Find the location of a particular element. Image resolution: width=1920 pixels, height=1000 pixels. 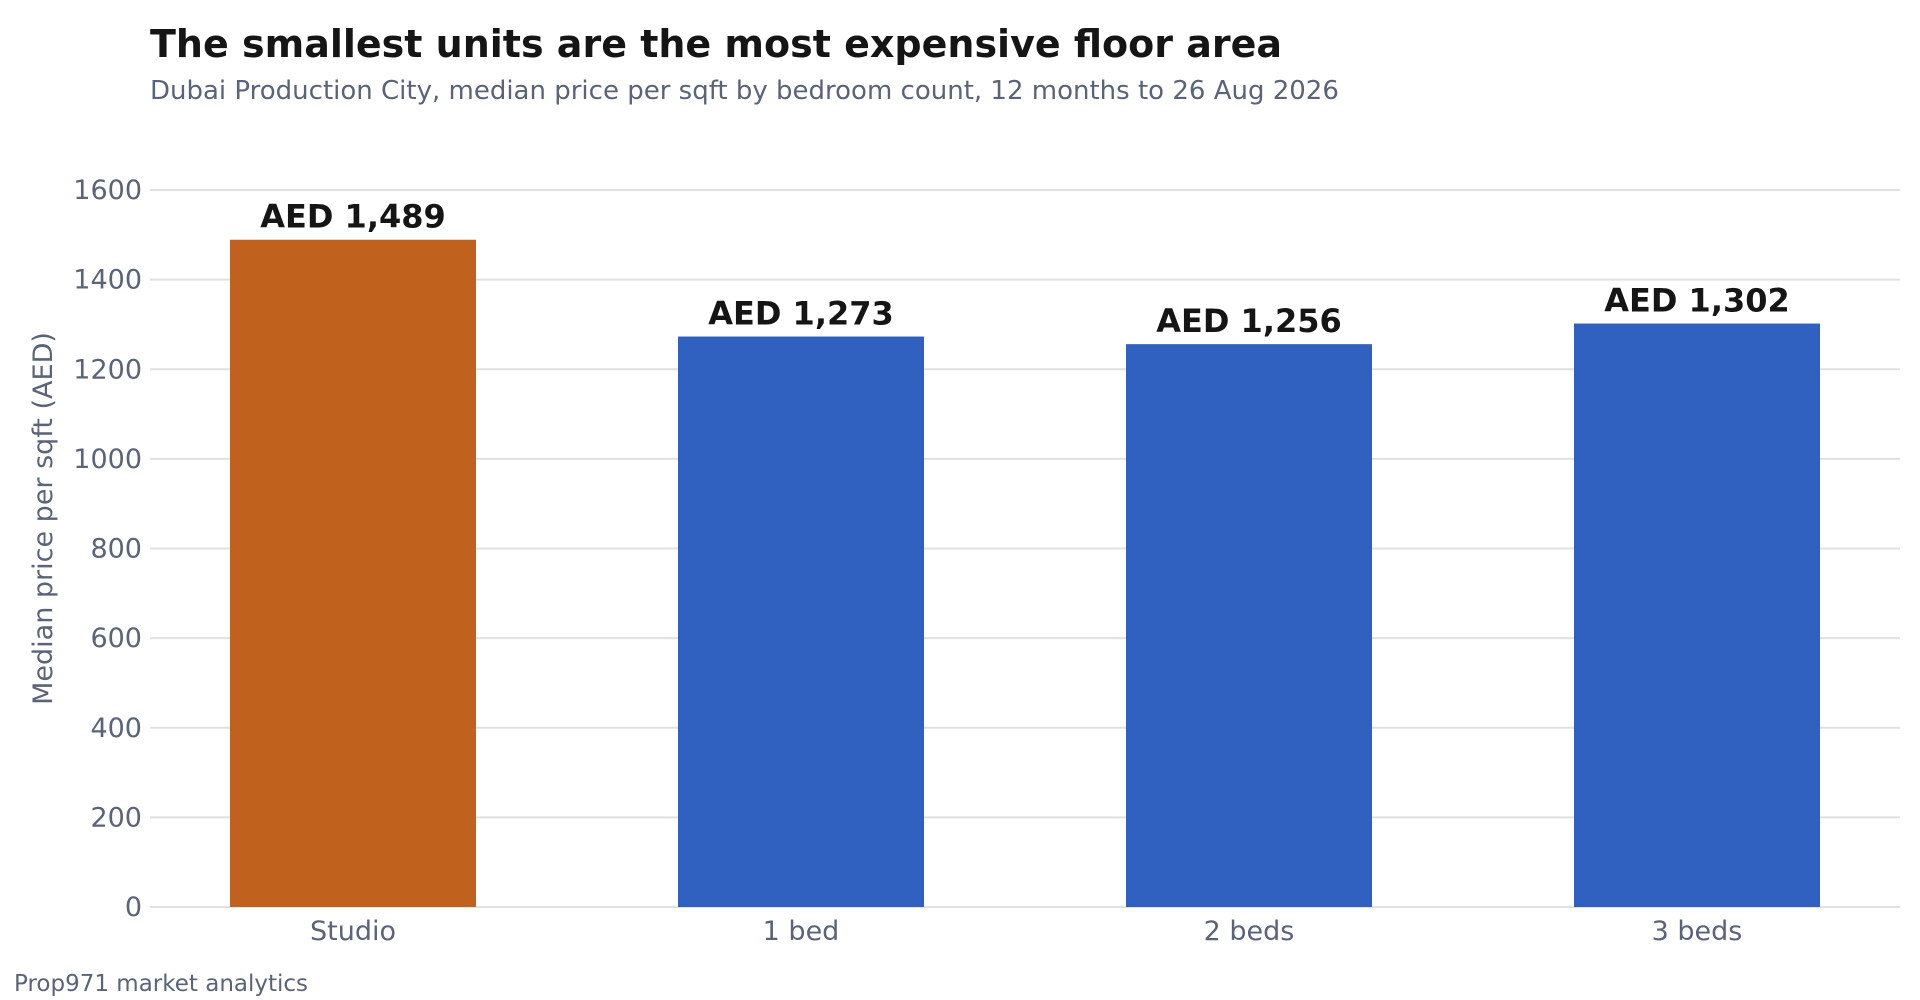

y-tick-label: 1600 is located at coordinates (107, 190).